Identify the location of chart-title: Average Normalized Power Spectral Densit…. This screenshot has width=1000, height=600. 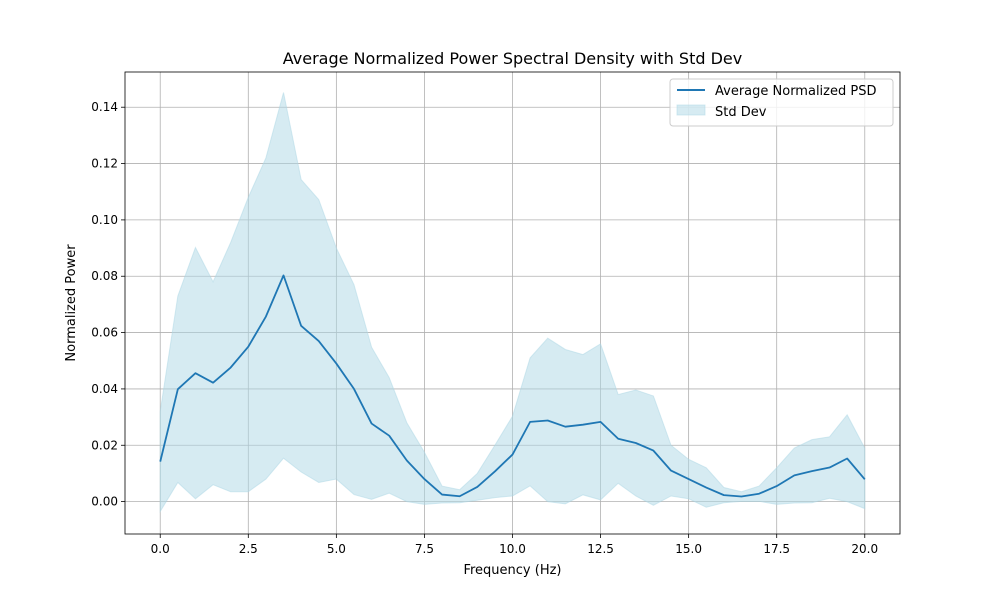
(512, 58).